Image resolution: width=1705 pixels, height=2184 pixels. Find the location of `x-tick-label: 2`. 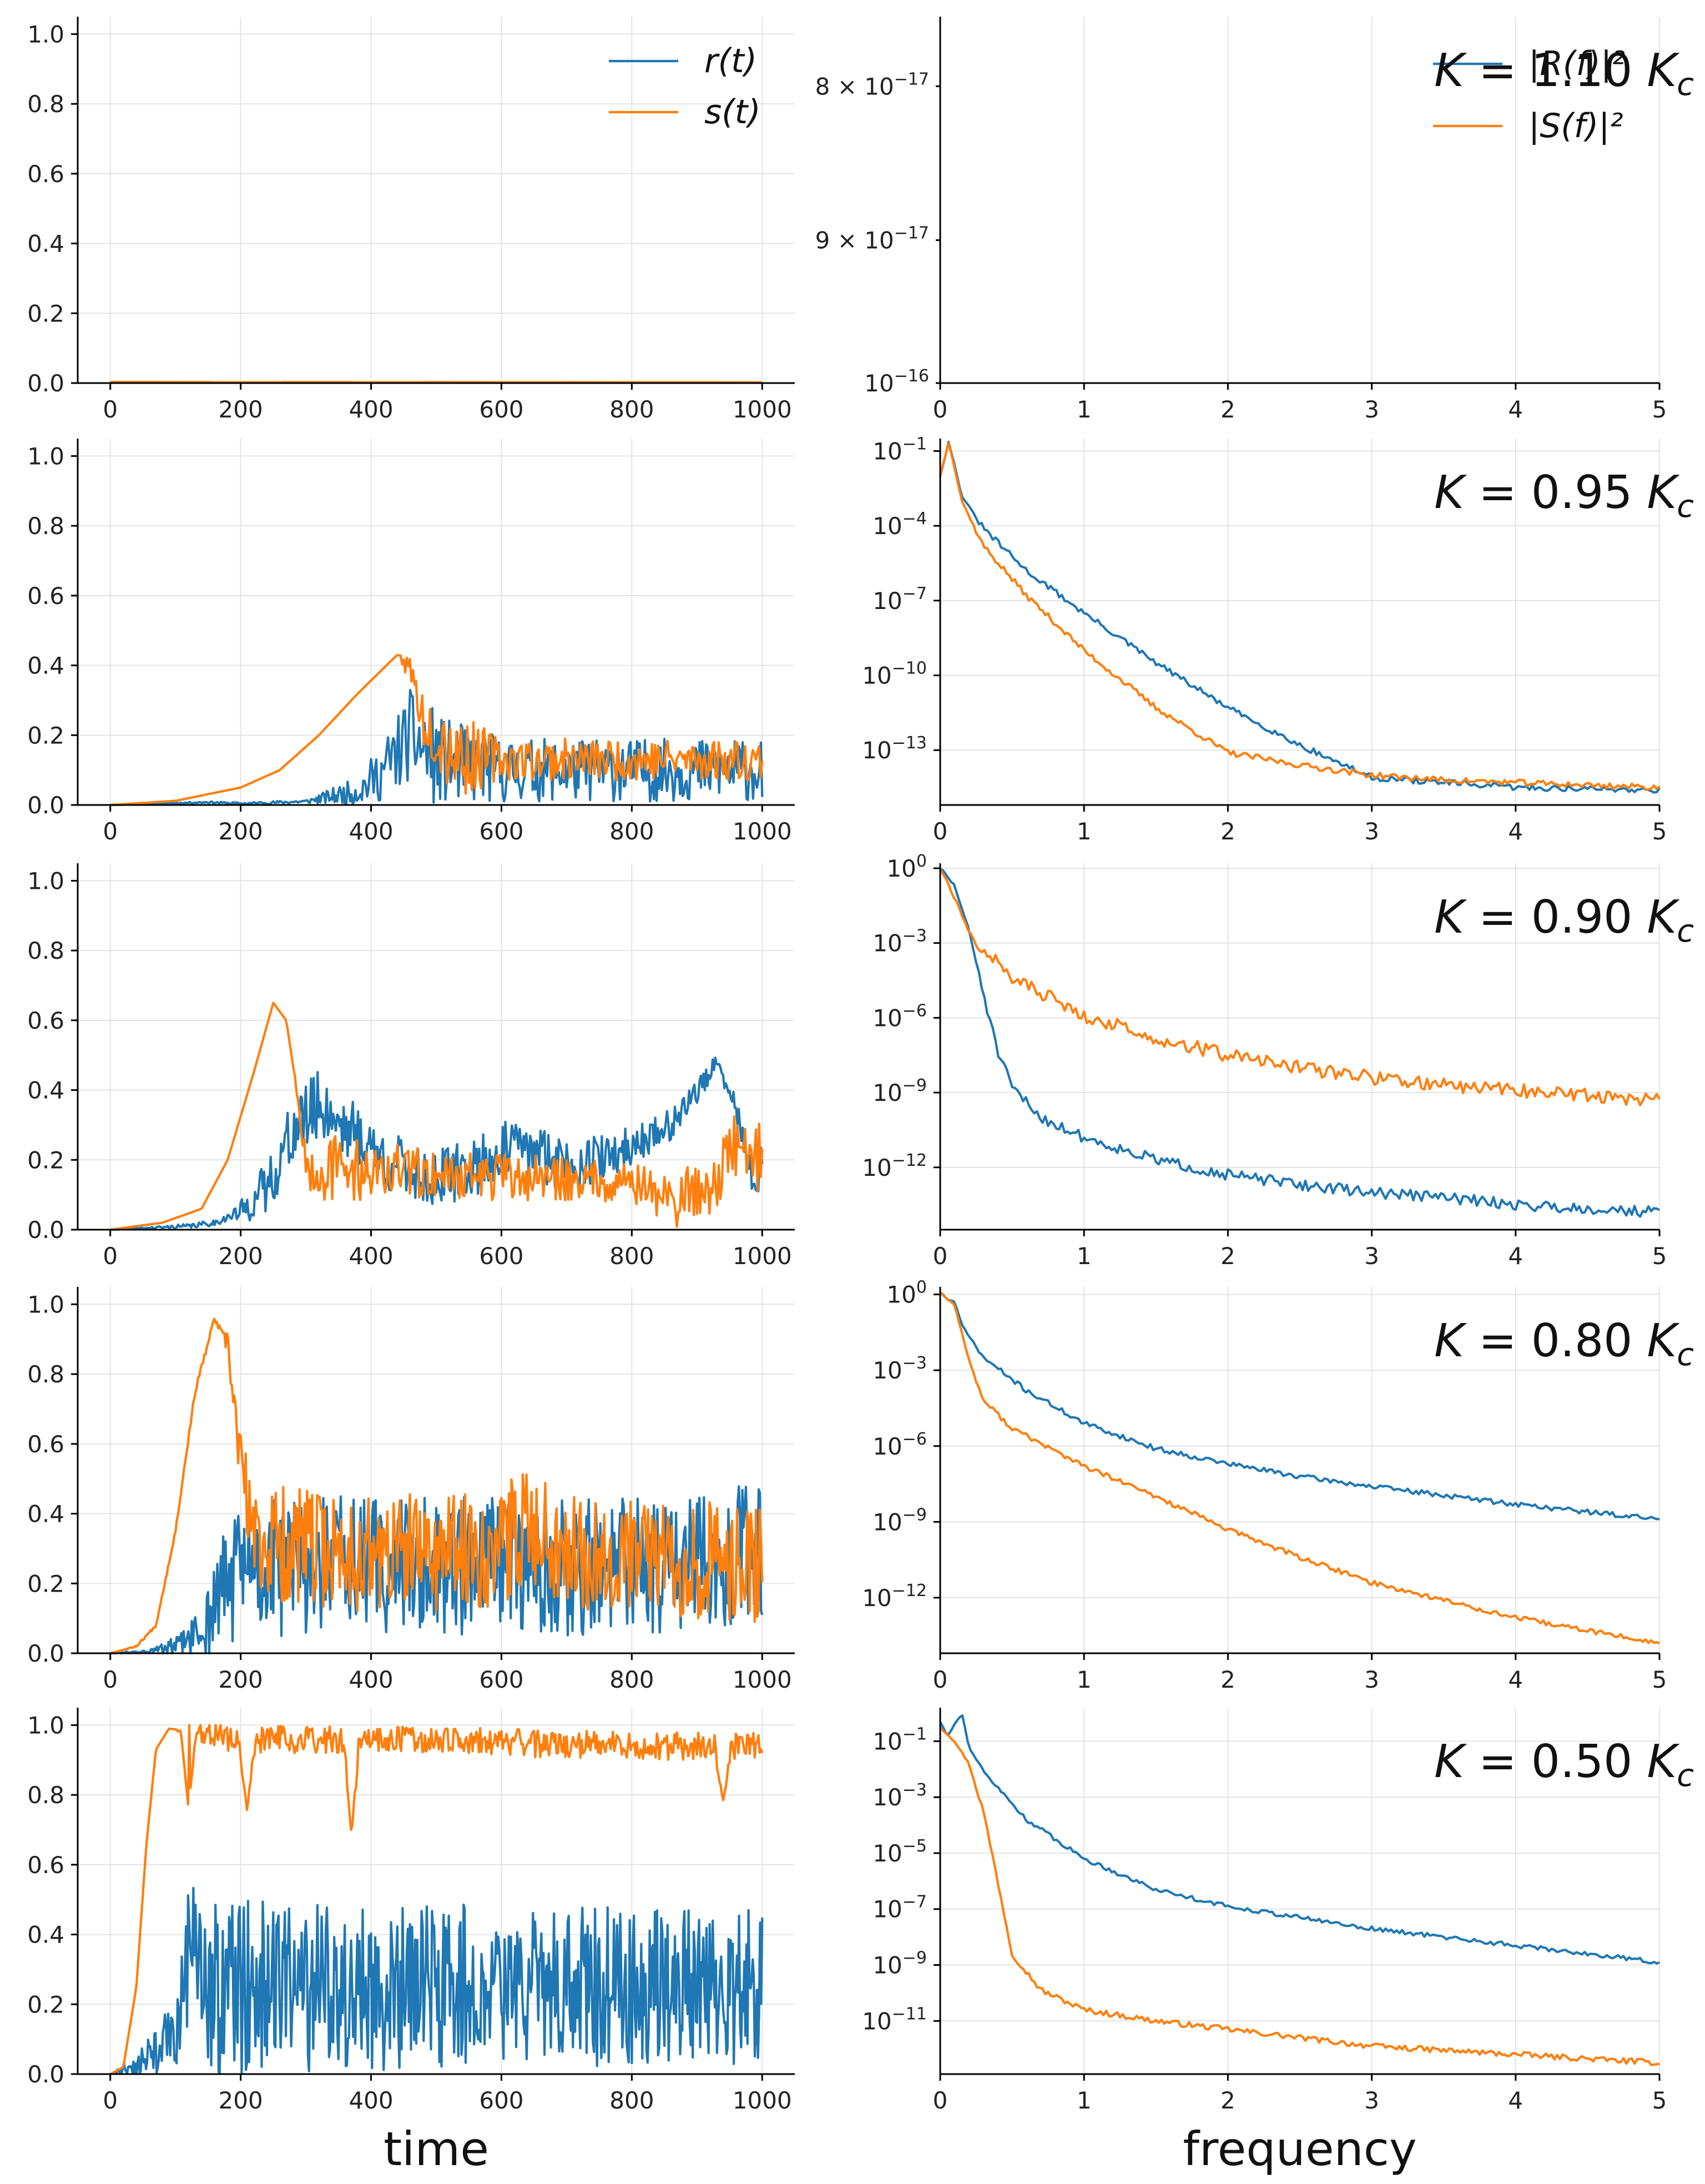

x-tick-label: 2 is located at coordinates (1227, 1256).